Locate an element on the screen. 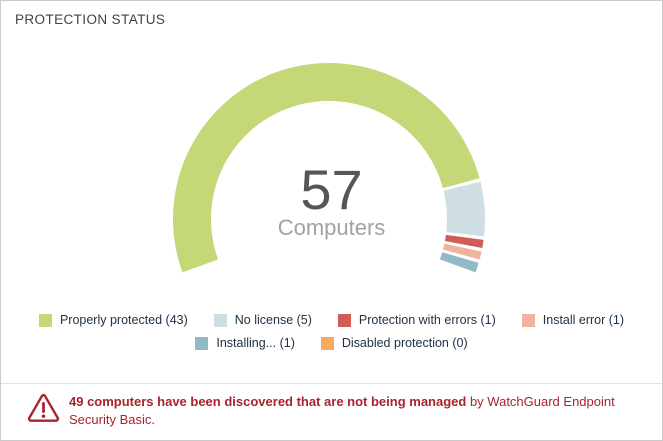 This screenshot has height=441, width=663. legend-item-no-license: No license (5) is located at coordinates (262, 320).